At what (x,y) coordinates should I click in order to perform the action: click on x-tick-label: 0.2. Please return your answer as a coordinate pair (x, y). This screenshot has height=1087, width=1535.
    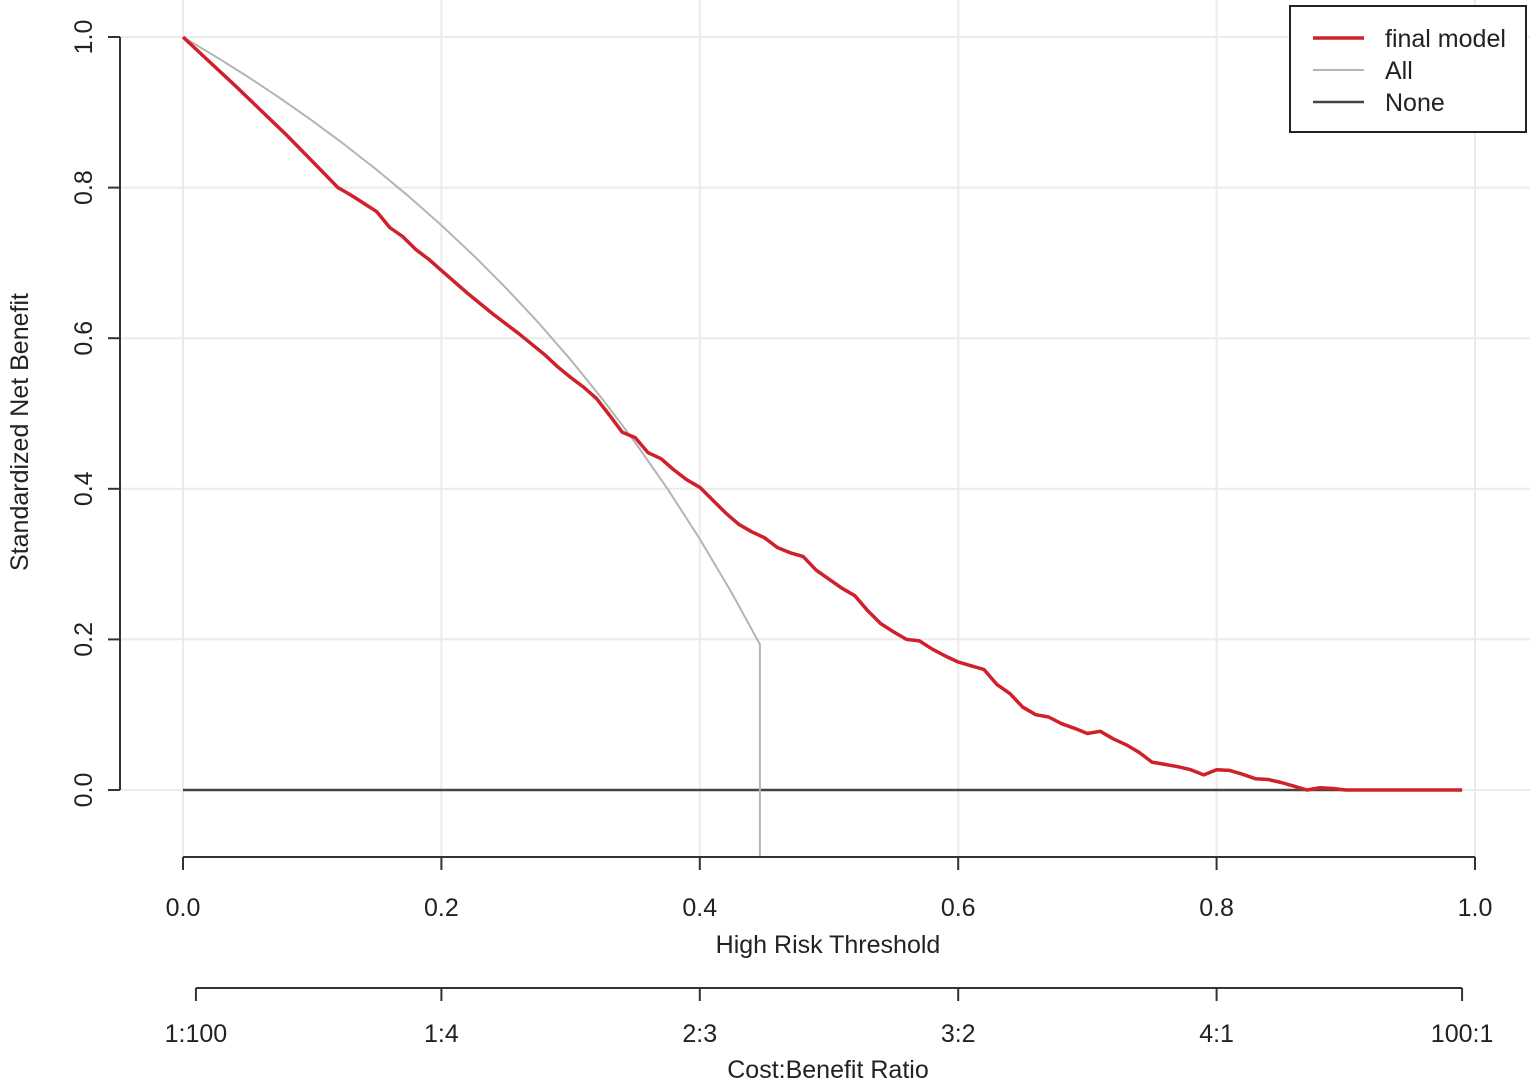
    Looking at the image, I should click on (441, 908).